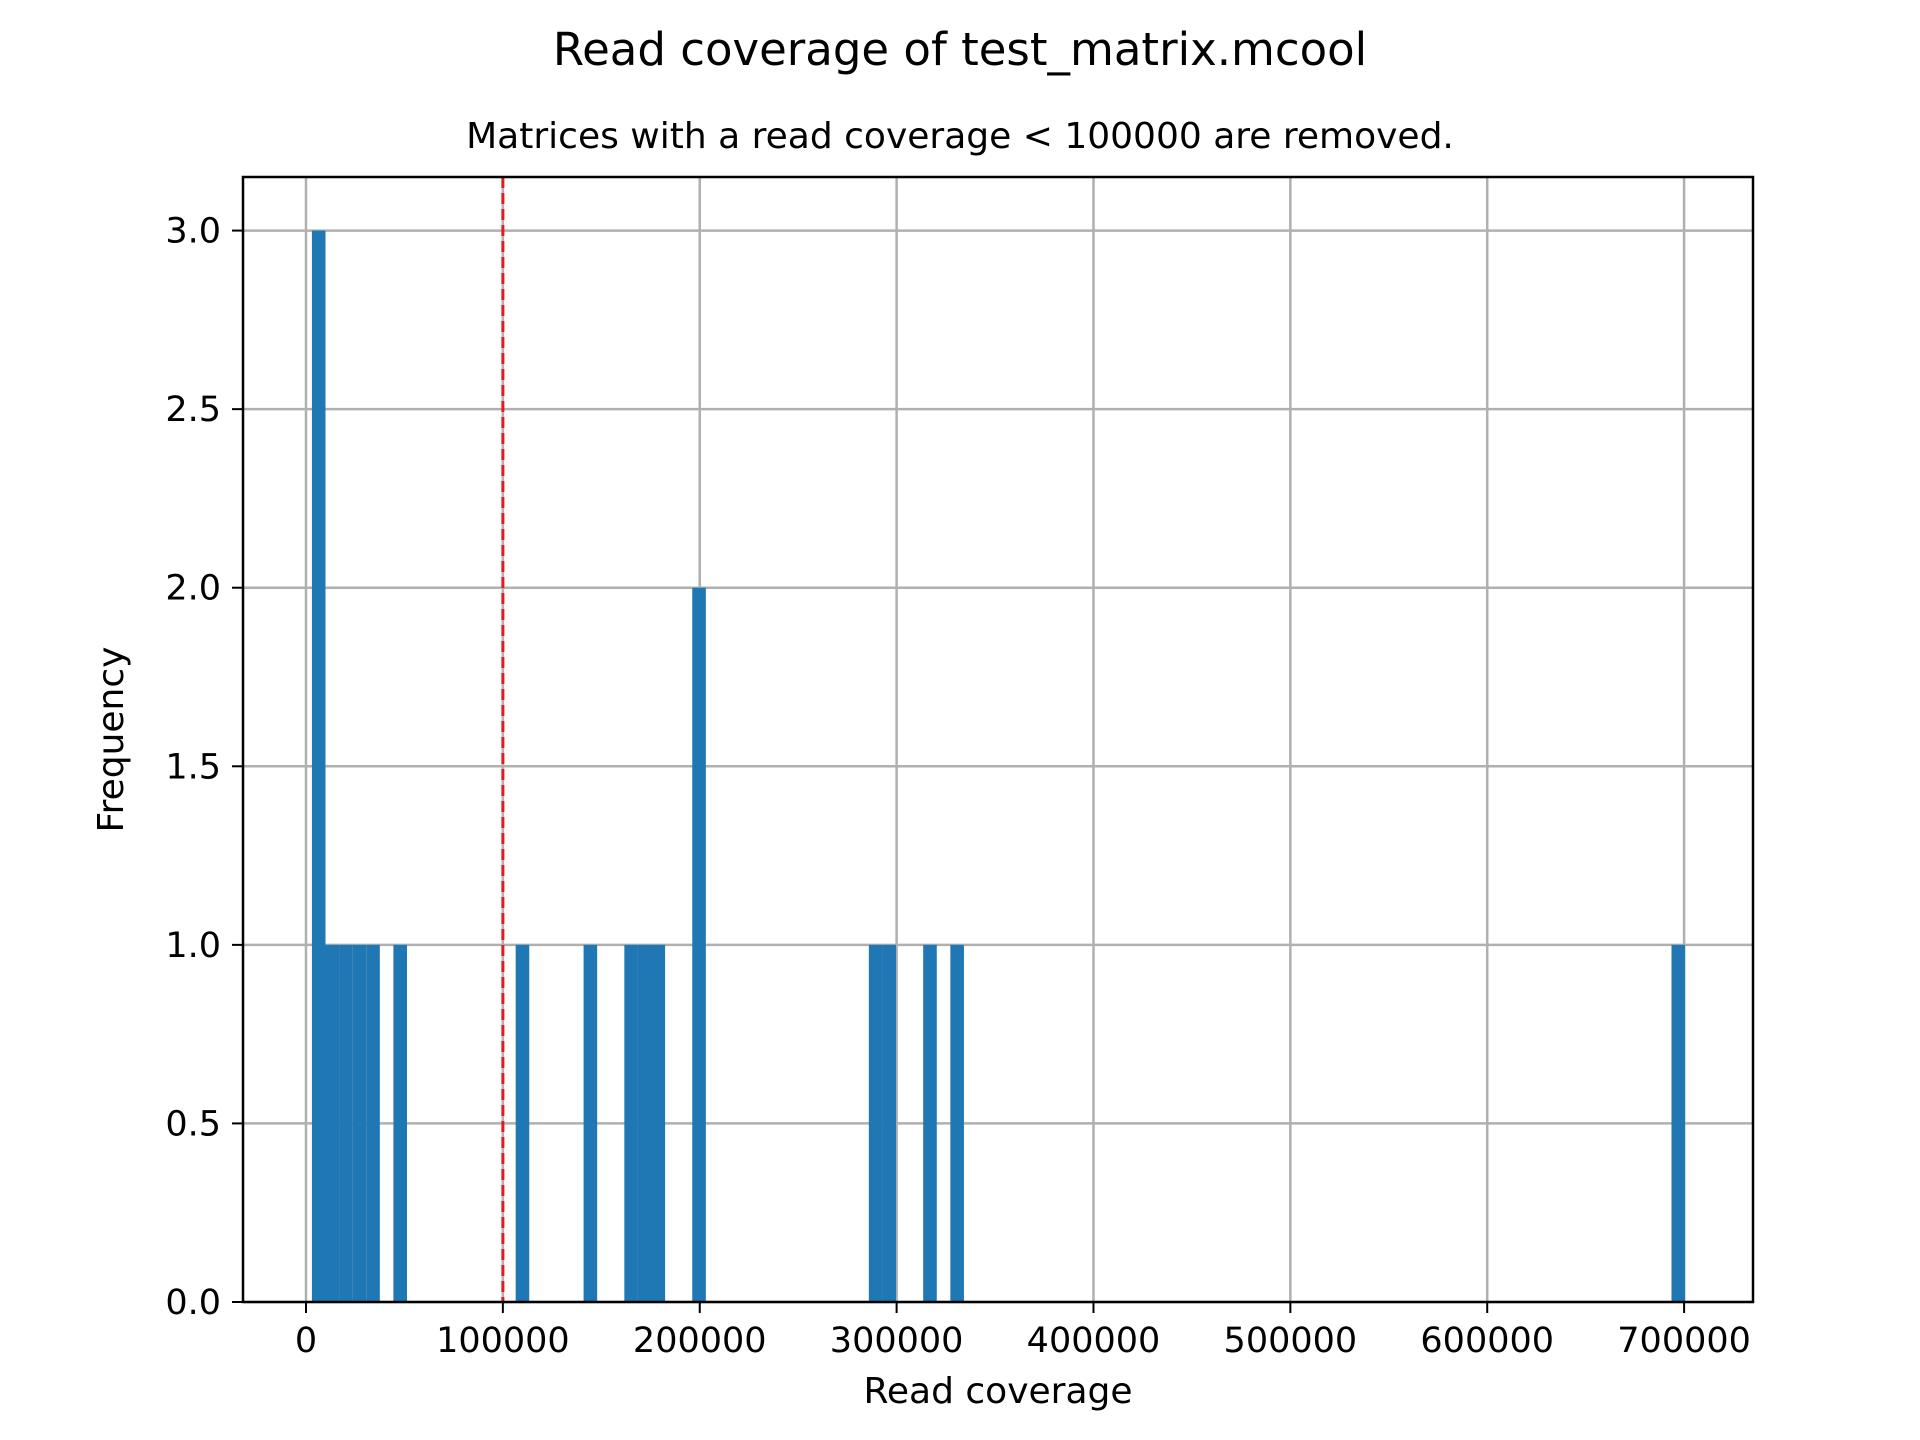  I want to click on x-axis-label: Read coverage, so click(997, 1391).